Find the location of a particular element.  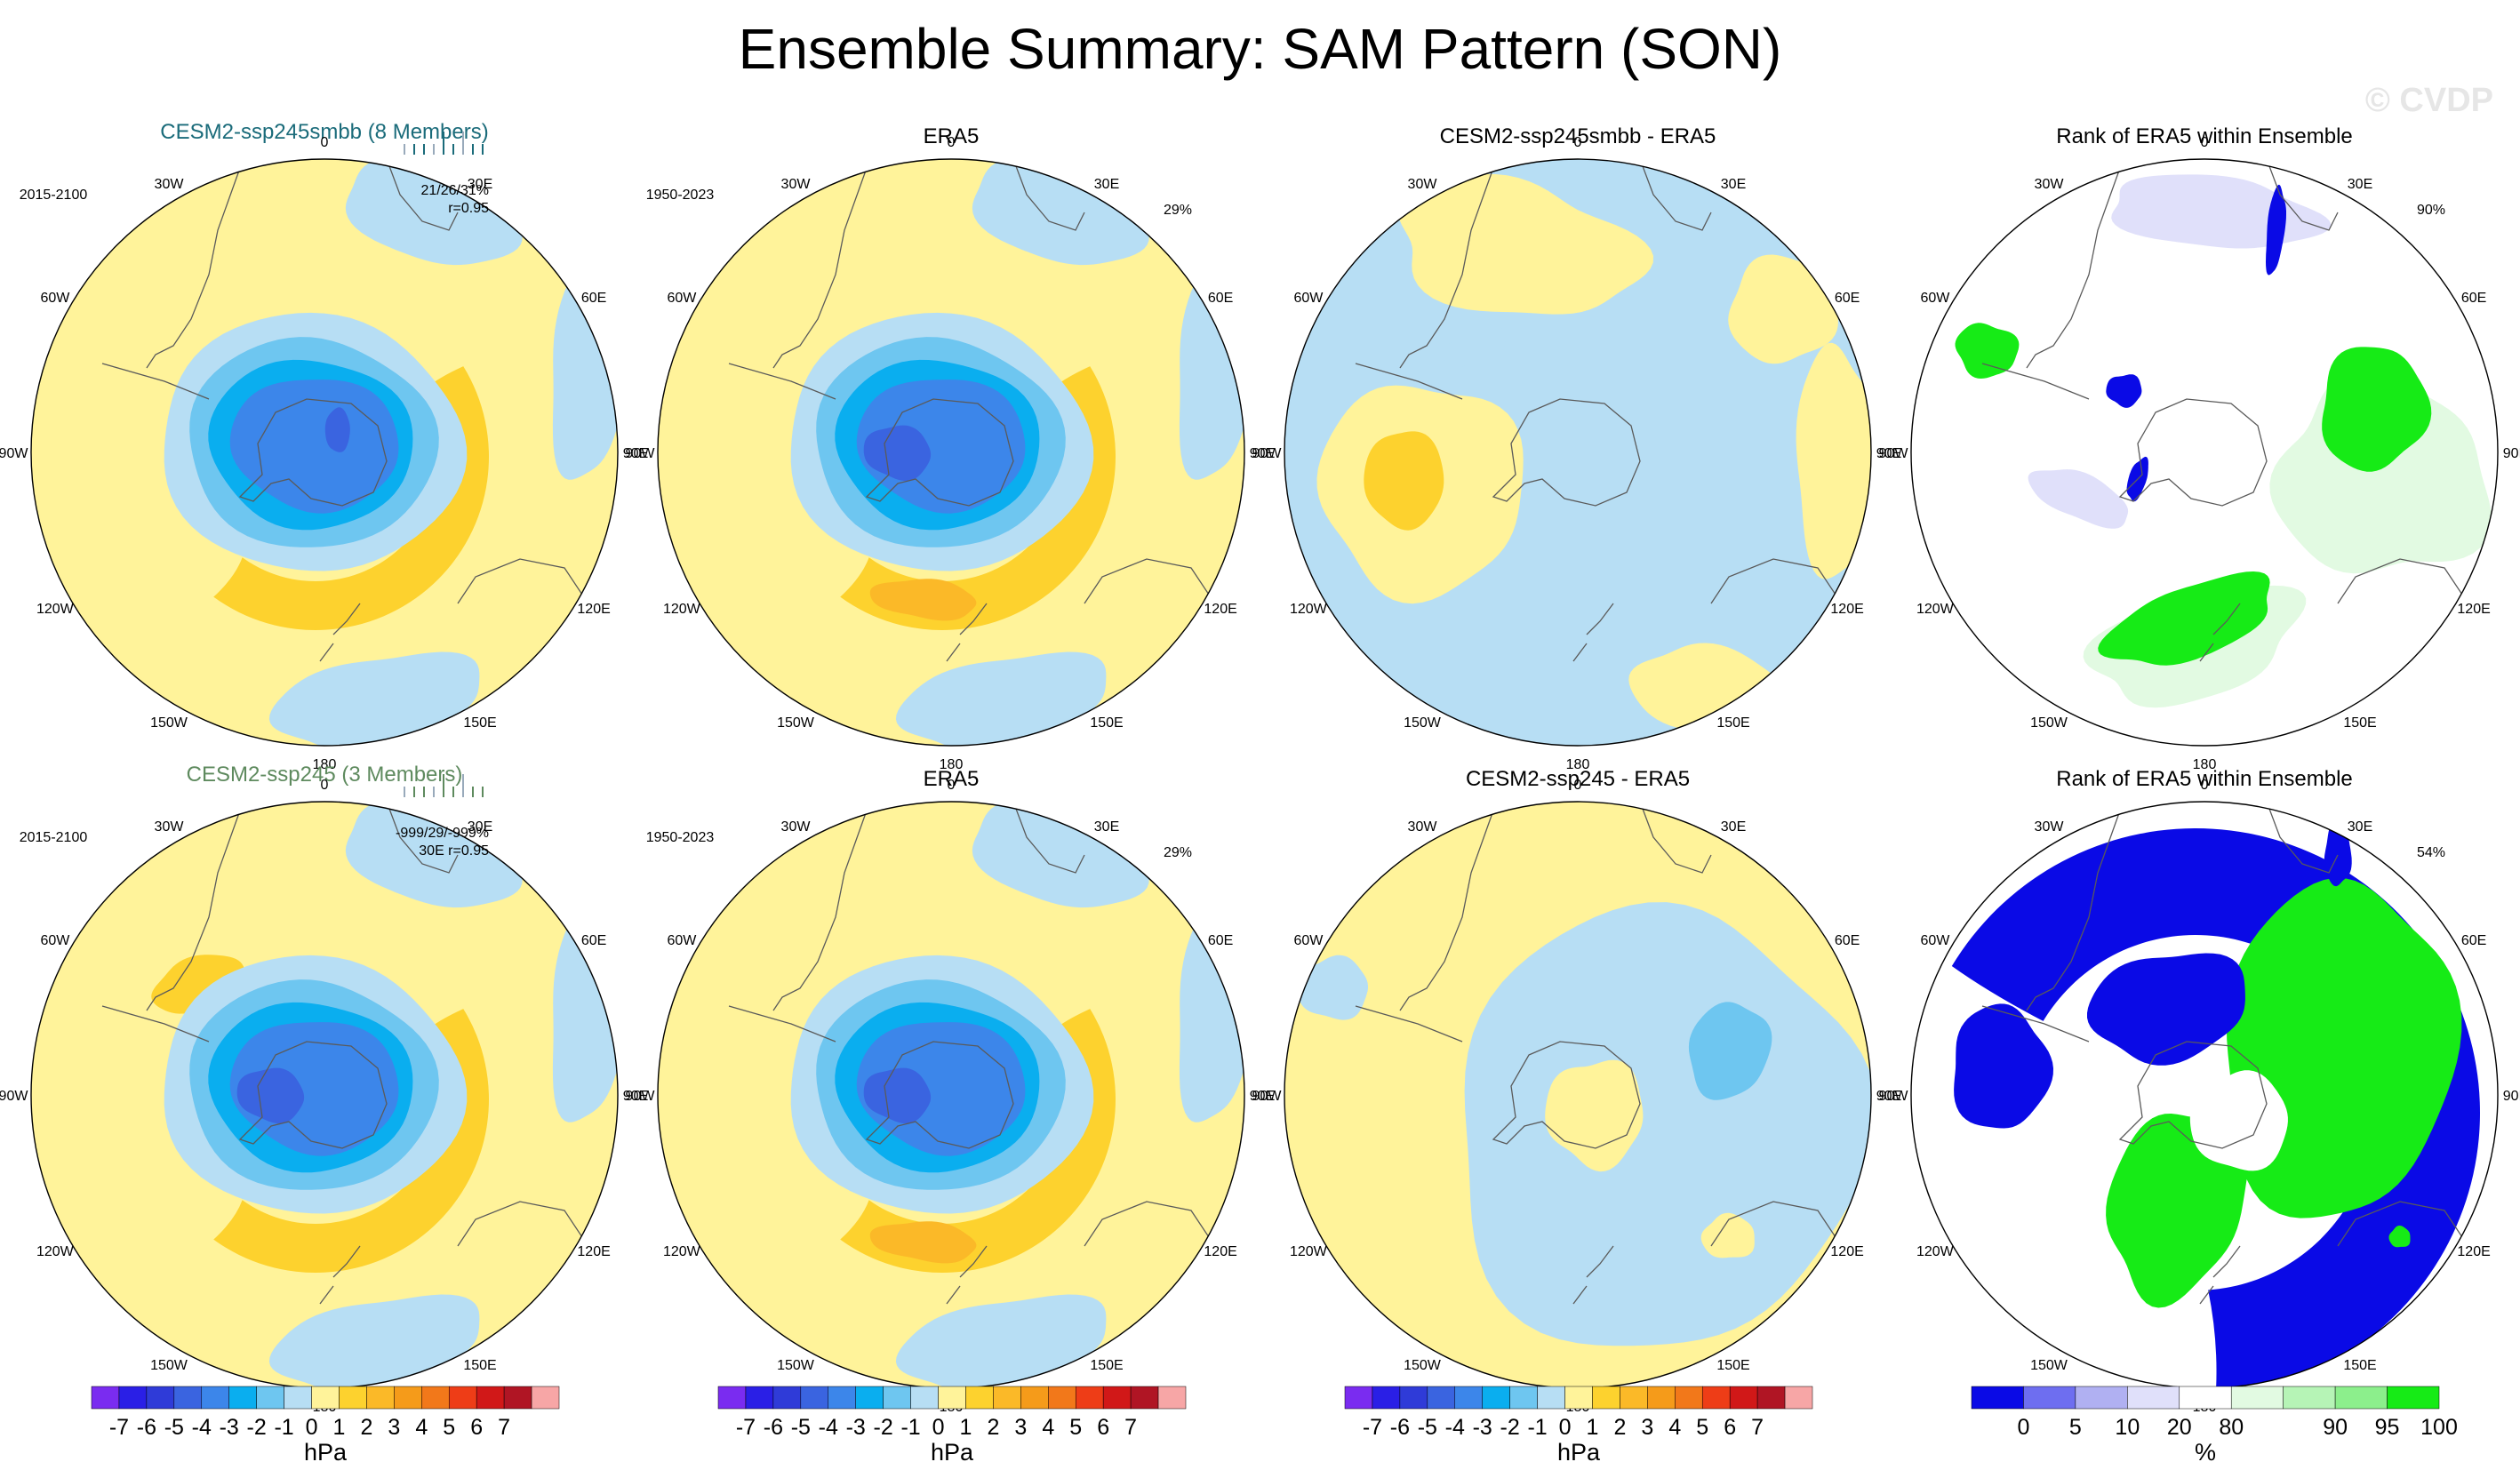

colorbar-tick-label: -6 is located at coordinates (773, 1427).